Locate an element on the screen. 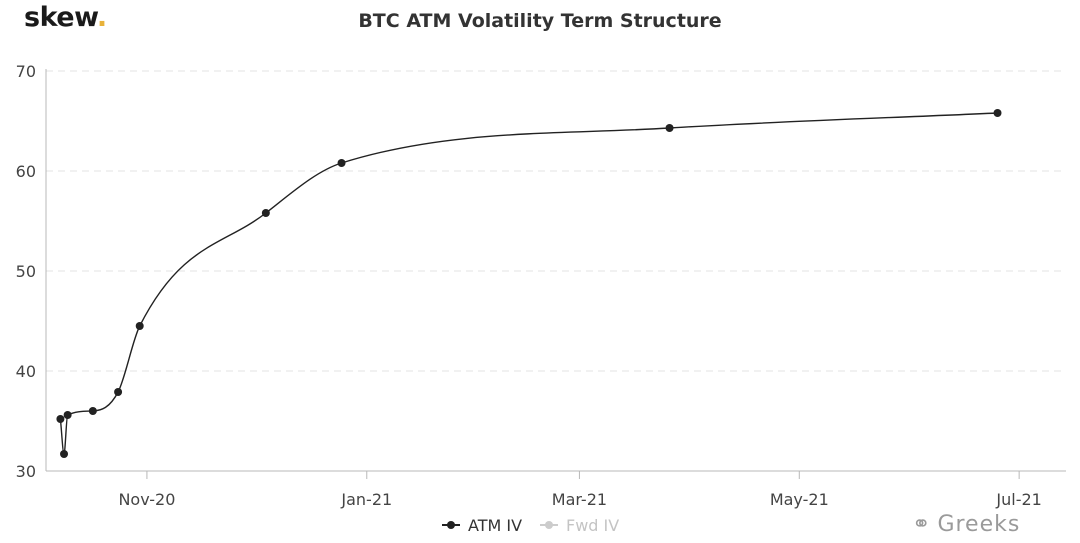 The height and width of the screenshot is (543, 1080). wechat-icon: ⚭ is located at coordinates (922, 524).